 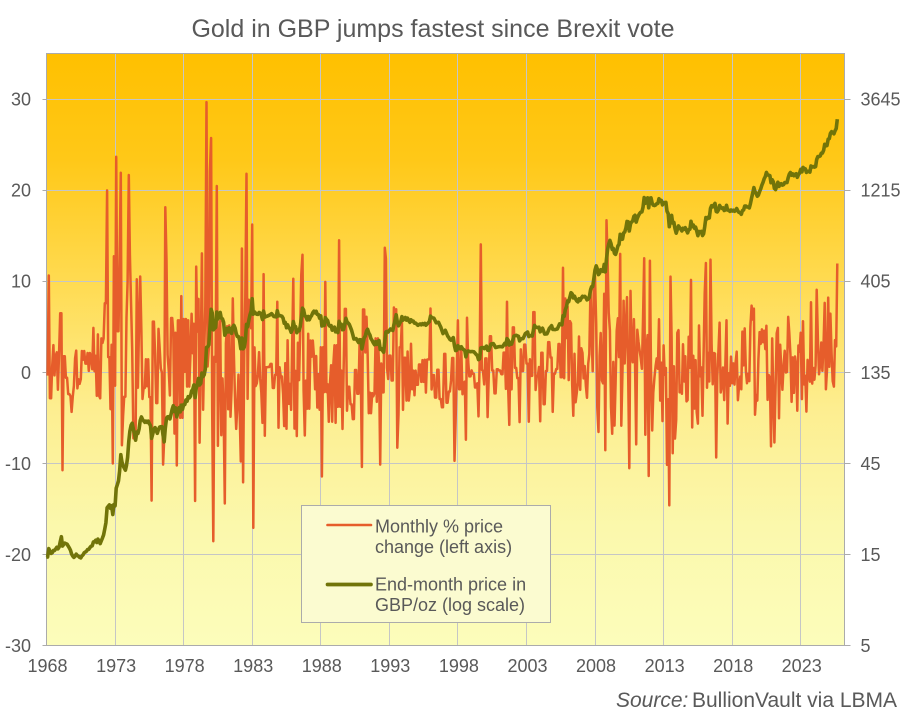 What do you see at coordinates (18, 646) in the screenshot?
I see `svg-text: -30` at bounding box center [18, 646].